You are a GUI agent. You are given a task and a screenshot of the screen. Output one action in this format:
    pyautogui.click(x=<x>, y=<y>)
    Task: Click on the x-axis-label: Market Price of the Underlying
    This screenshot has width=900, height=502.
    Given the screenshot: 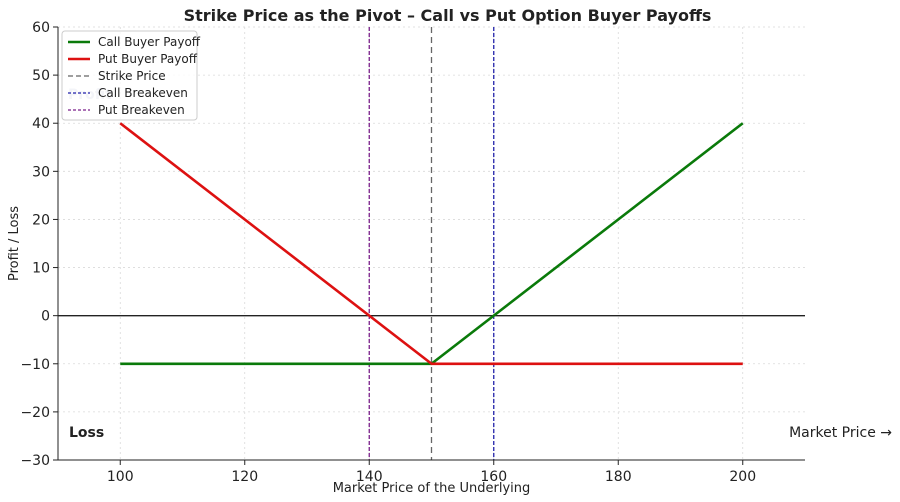 What is the action you would take?
    pyautogui.click(x=432, y=488)
    